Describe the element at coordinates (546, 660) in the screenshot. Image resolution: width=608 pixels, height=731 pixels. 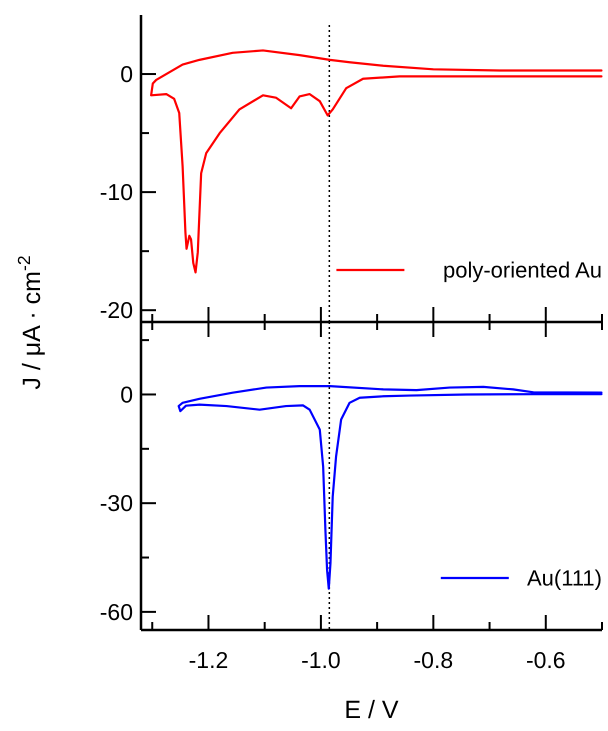
I see `x-tick-label: -0.6` at that location.